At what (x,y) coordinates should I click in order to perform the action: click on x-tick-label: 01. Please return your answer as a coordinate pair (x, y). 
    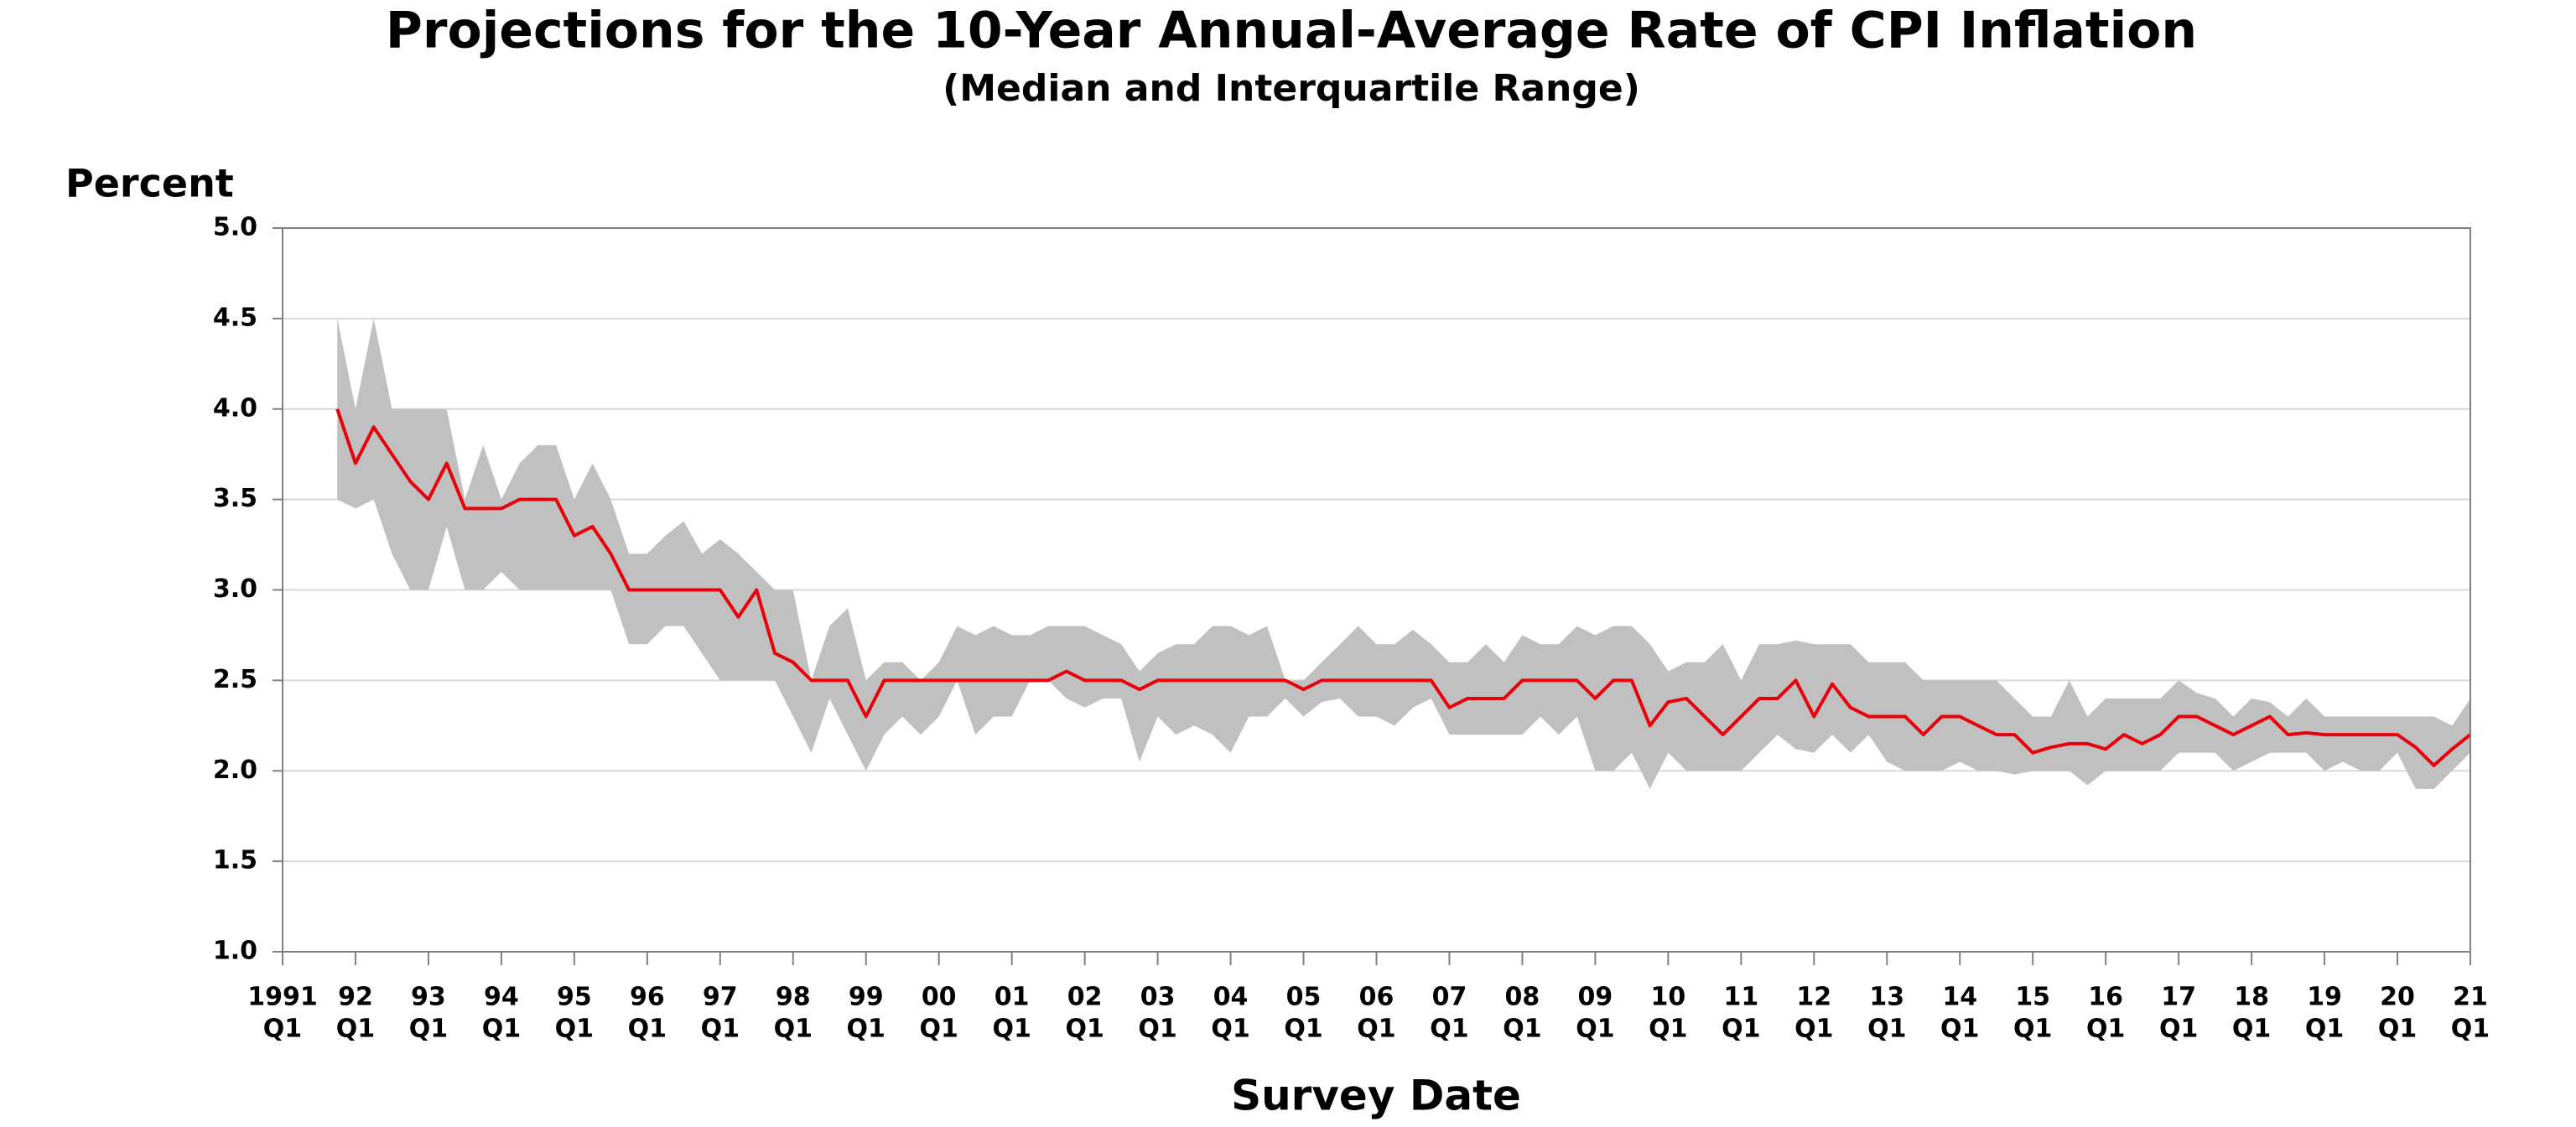
    Looking at the image, I should click on (1012, 998).